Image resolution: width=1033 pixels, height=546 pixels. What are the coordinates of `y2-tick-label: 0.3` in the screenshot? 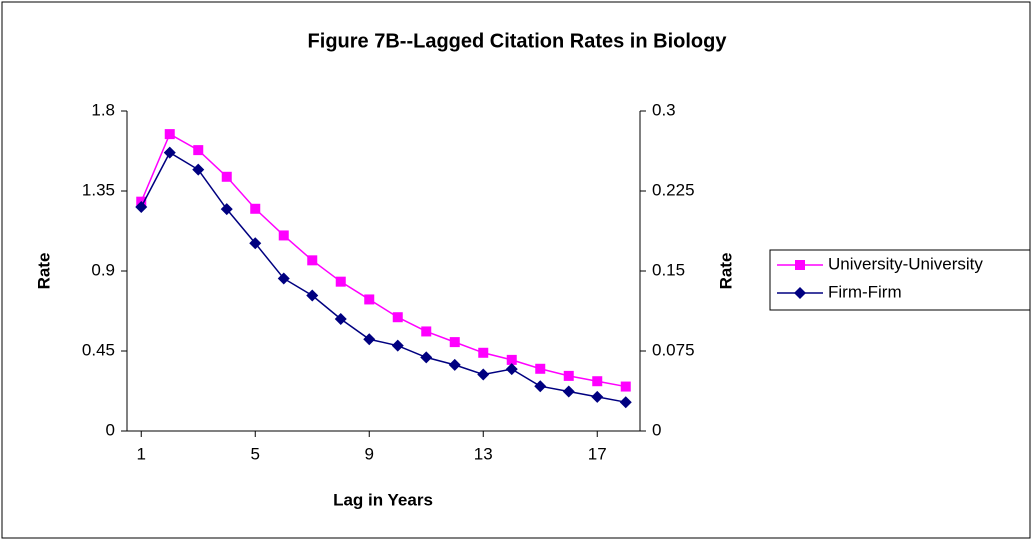 It's located at (664, 109).